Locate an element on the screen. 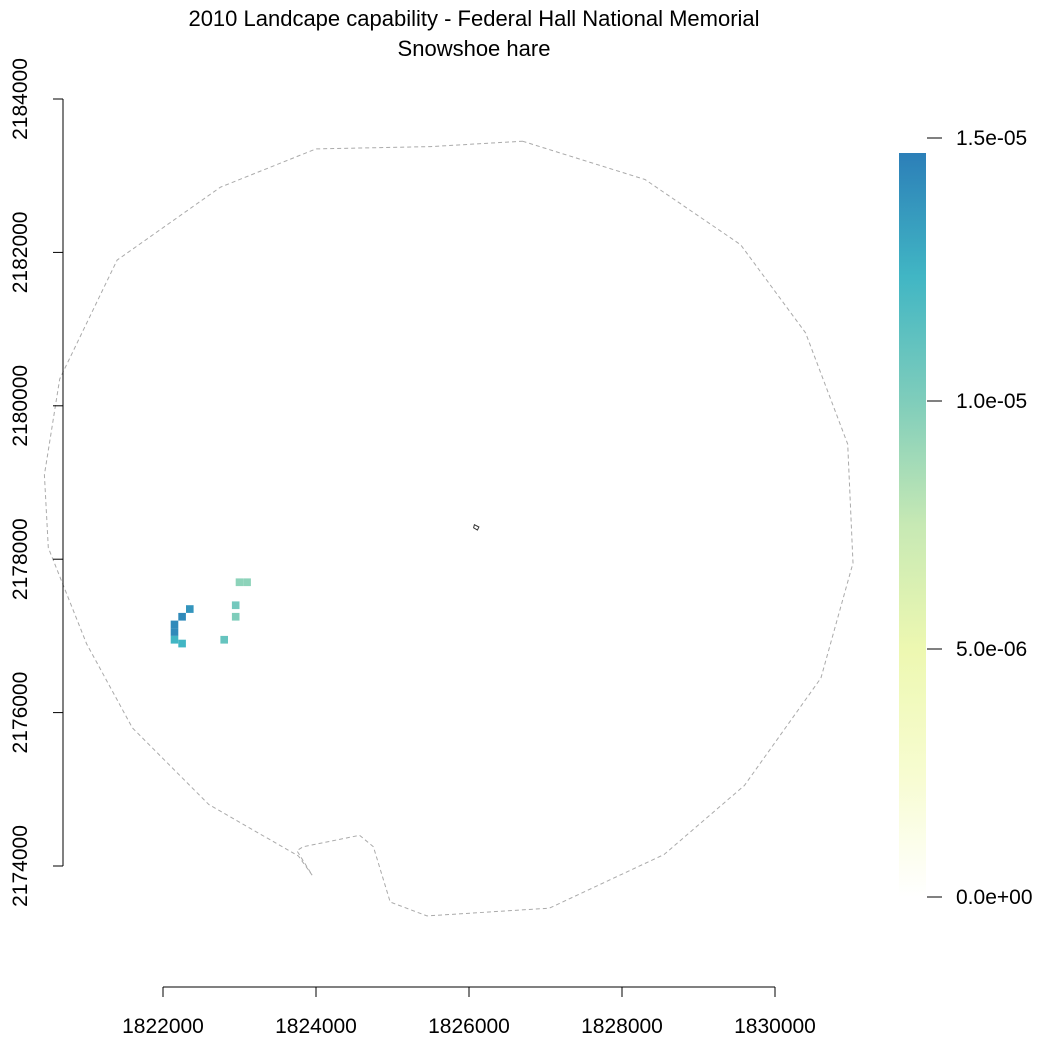 The height and width of the screenshot is (1050, 1050). legend-tick-label: 5.0e-06 is located at coordinates (991, 649).